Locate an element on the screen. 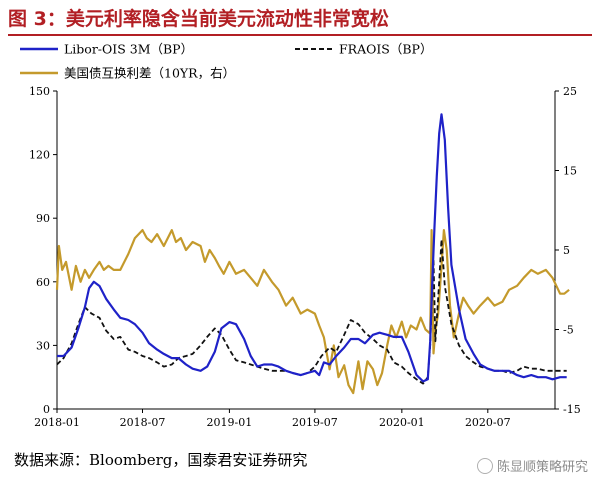 The height and width of the screenshot is (493, 600). x-tick-label: 2018-07 is located at coordinates (143, 422).